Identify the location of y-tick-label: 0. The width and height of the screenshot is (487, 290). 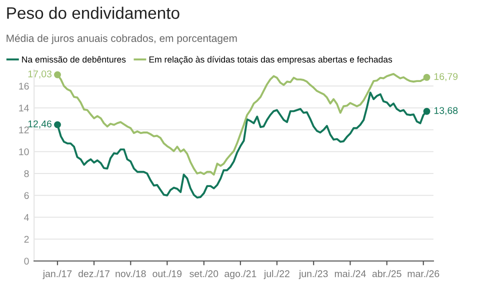
(26, 261).